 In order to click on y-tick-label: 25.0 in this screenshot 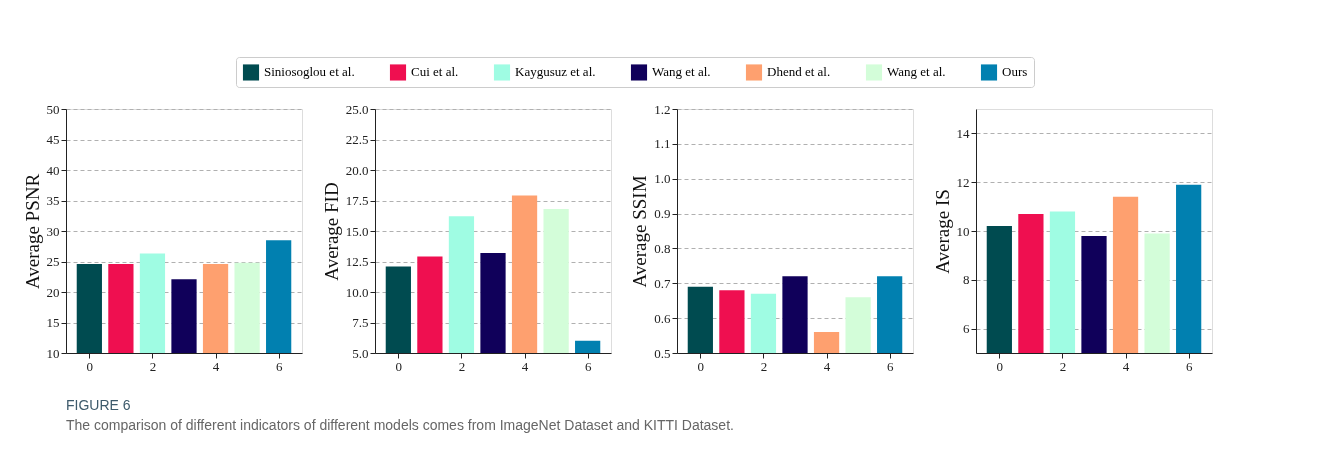, I will do `click(357, 109)`.